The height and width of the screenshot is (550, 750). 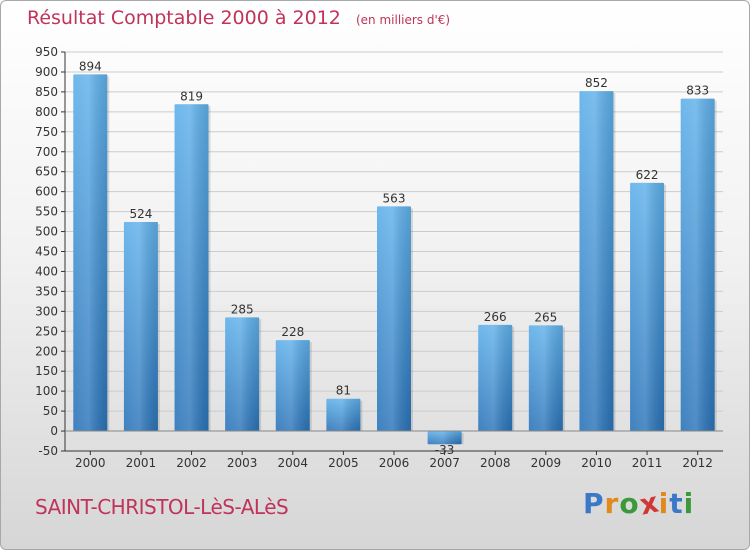 I want to click on x-tick-label: 2002, so click(x=191, y=463).